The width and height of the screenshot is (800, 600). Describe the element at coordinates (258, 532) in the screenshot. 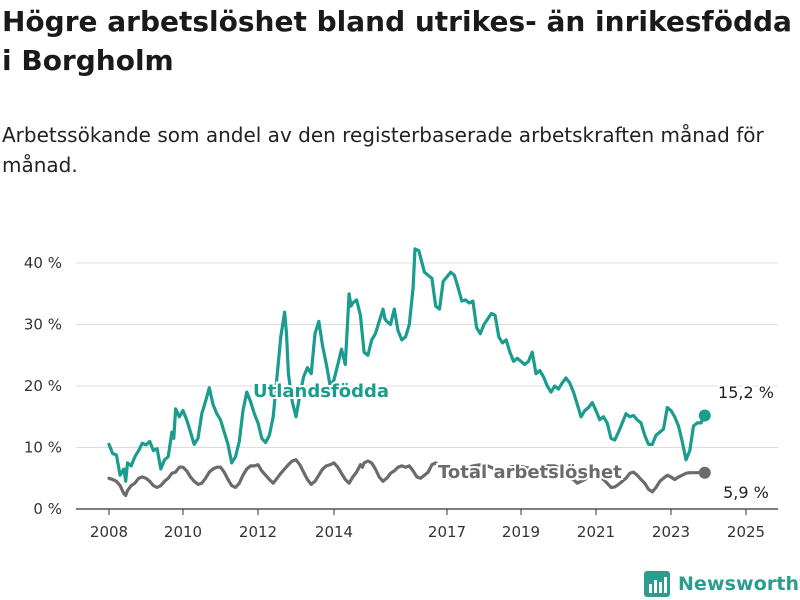

I see `x-tick-label: 2012` at that location.